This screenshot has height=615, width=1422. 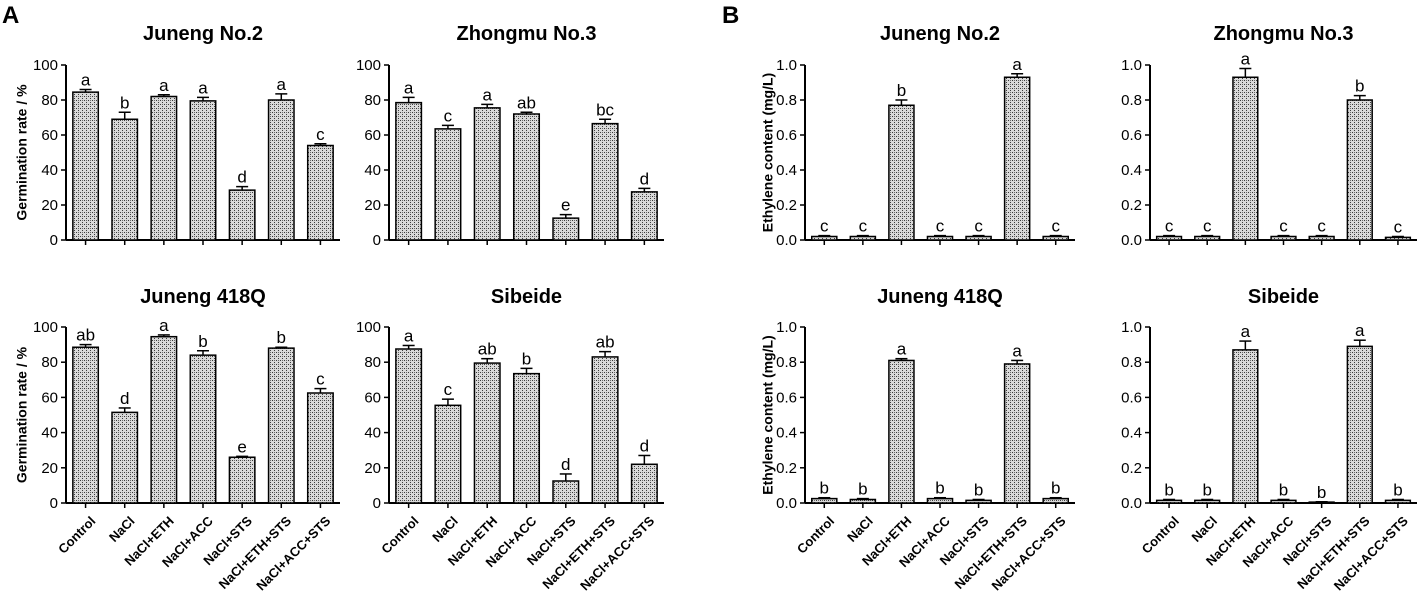 I want to click on y-tick-label: 40, so click(x=49, y=170).